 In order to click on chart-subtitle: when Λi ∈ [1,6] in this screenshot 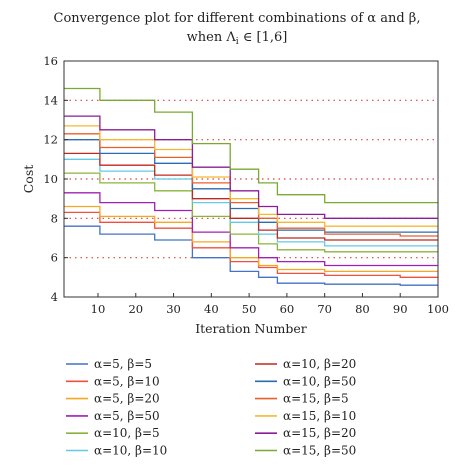, I will do `click(237, 38)`.